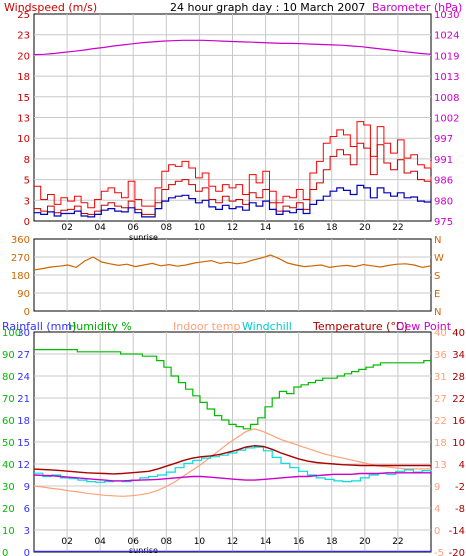  What do you see at coordinates (8, 421) in the screenshot?
I see `humidity-tick-label: 60` at bounding box center [8, 421].